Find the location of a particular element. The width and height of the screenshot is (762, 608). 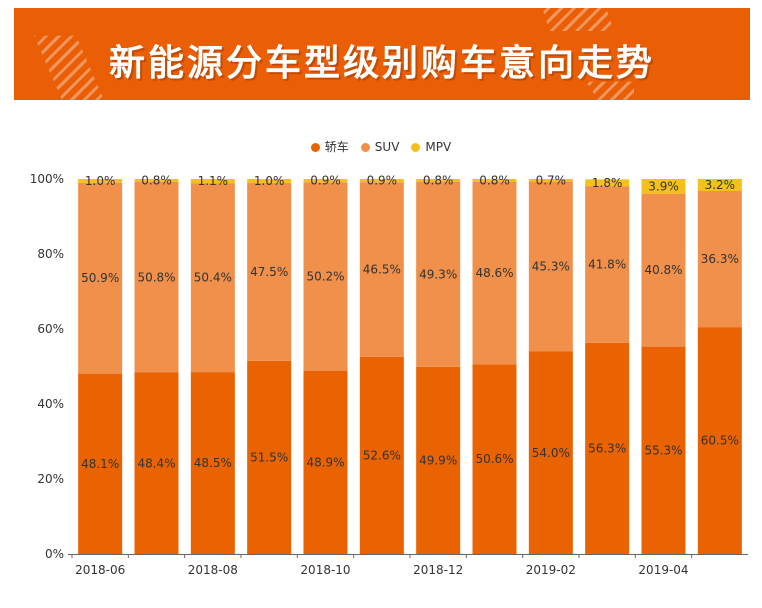

legend-item: 轿车 is located at coordinates (329, 146).